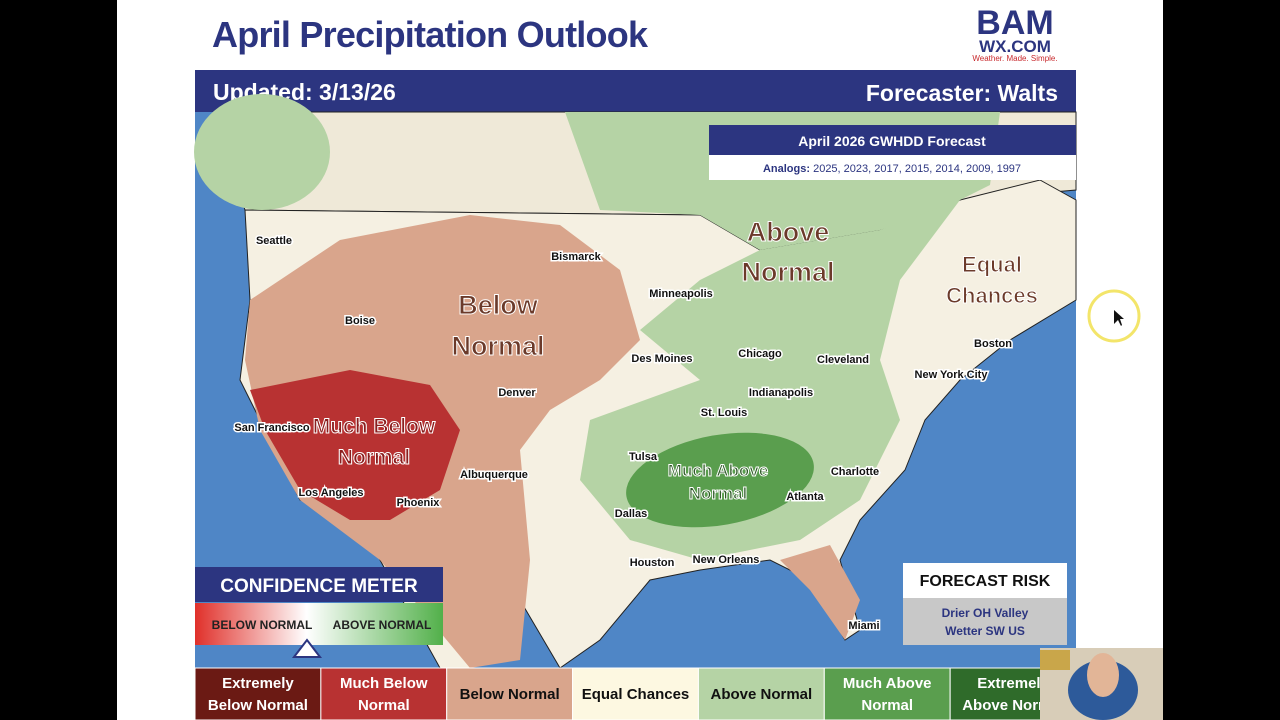 Image resolution: width=1280 pixels, height=720 pixels. I want to click on confidence-title: CONFIDENCE METER, so click(319, 586).